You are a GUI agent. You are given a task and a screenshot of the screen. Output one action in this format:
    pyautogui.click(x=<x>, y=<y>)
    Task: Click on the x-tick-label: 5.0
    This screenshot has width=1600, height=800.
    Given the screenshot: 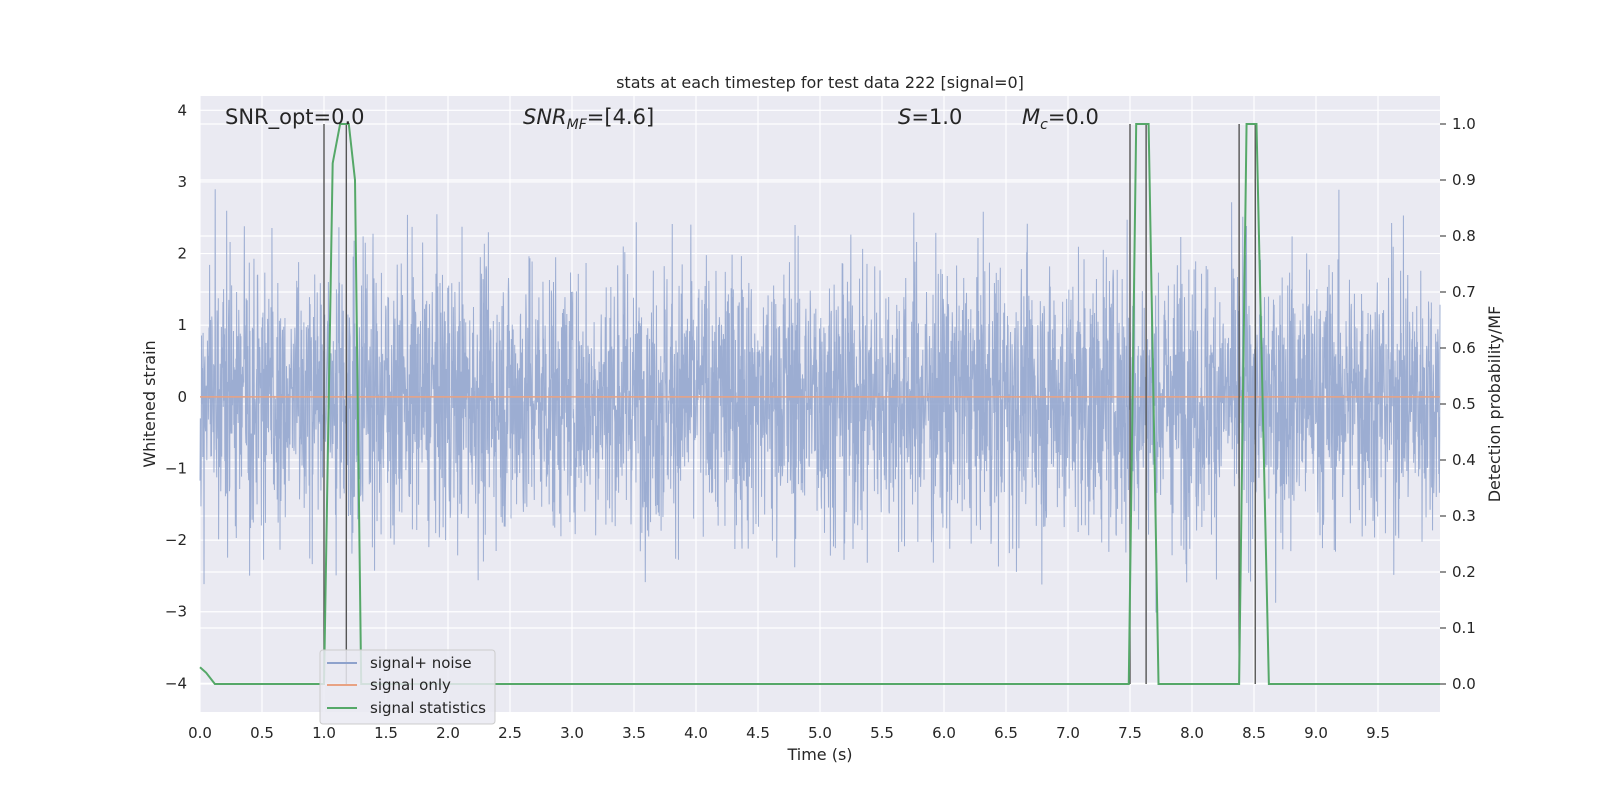 What is the action you would take?
    pyautogui.click(x=820, y=733)
    